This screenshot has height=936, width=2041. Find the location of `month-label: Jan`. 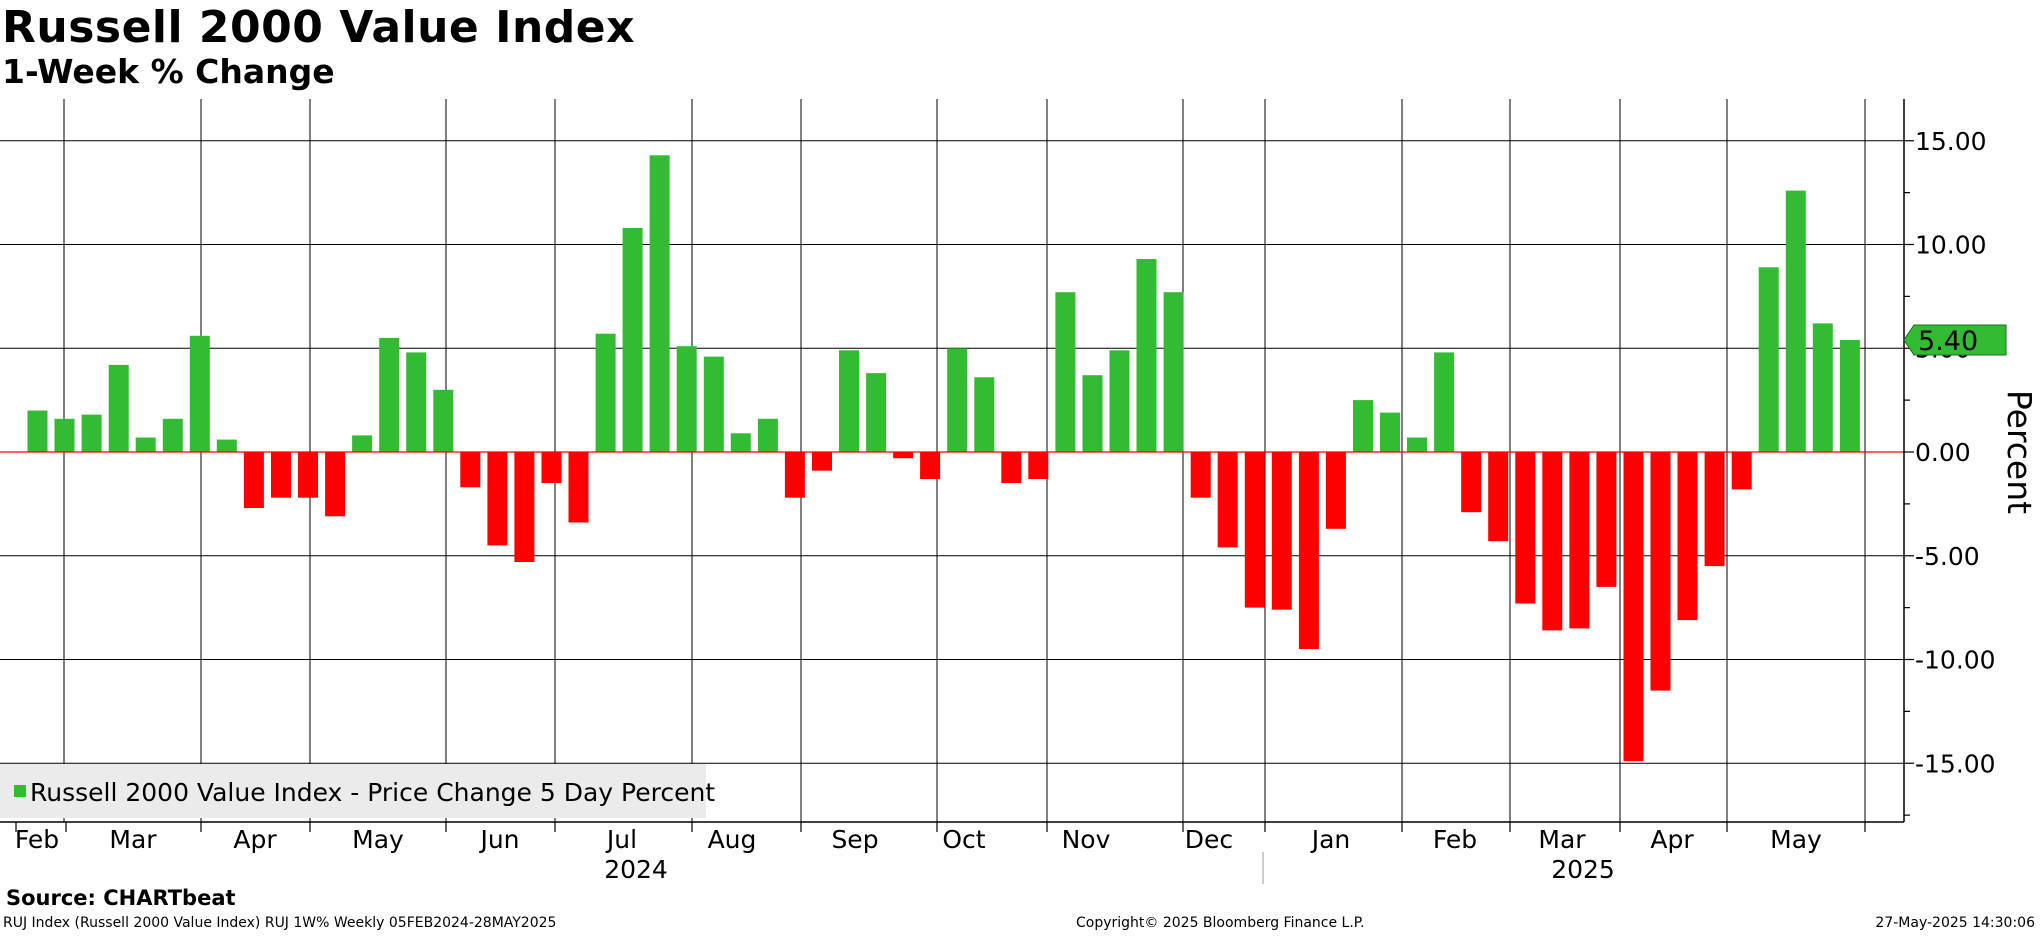

month-label: Jan is located at coordinates (1330, 839).